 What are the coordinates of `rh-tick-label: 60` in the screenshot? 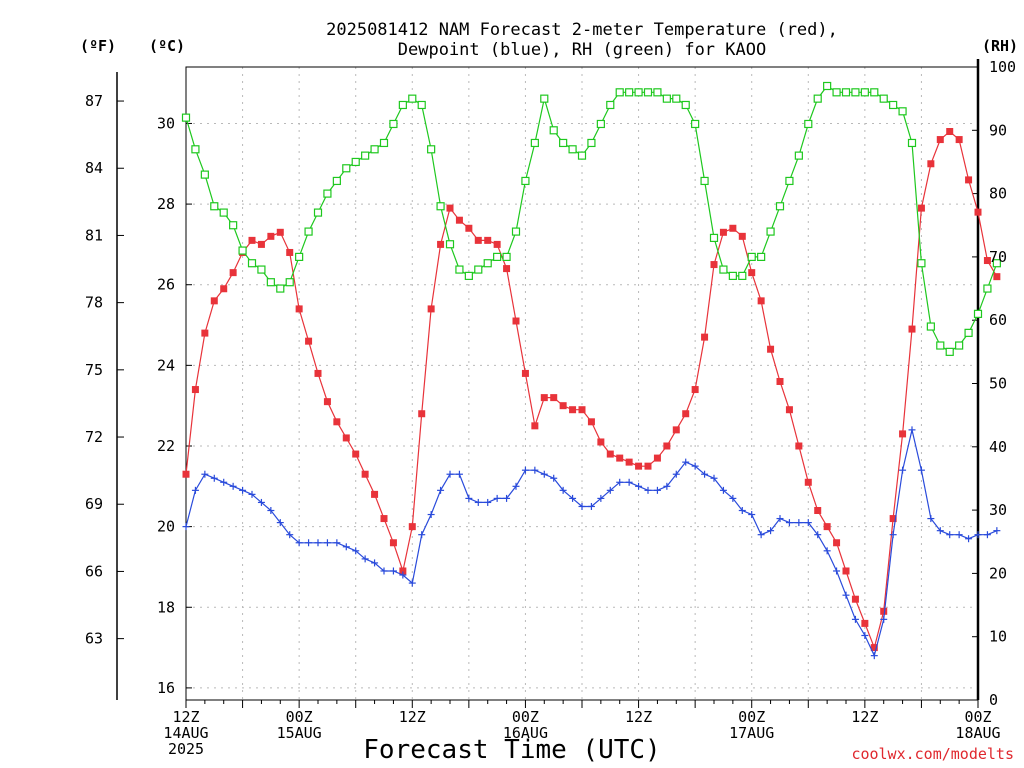 It's located at (998, 320).